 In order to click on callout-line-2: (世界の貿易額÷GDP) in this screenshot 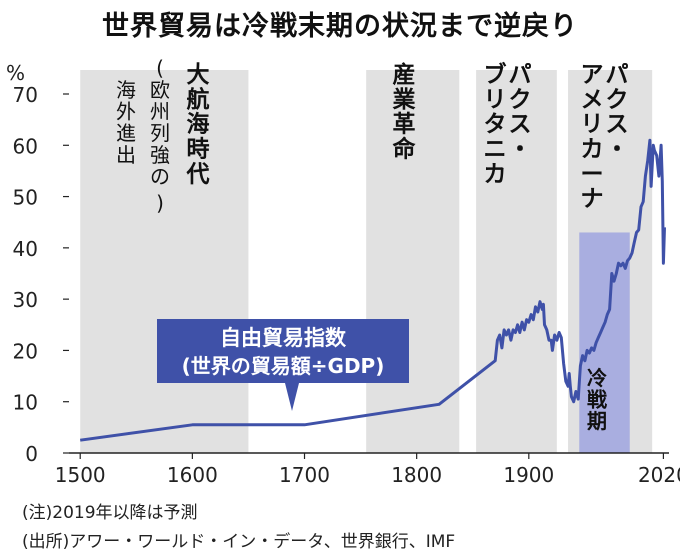, I will do `click(283, 366)`.